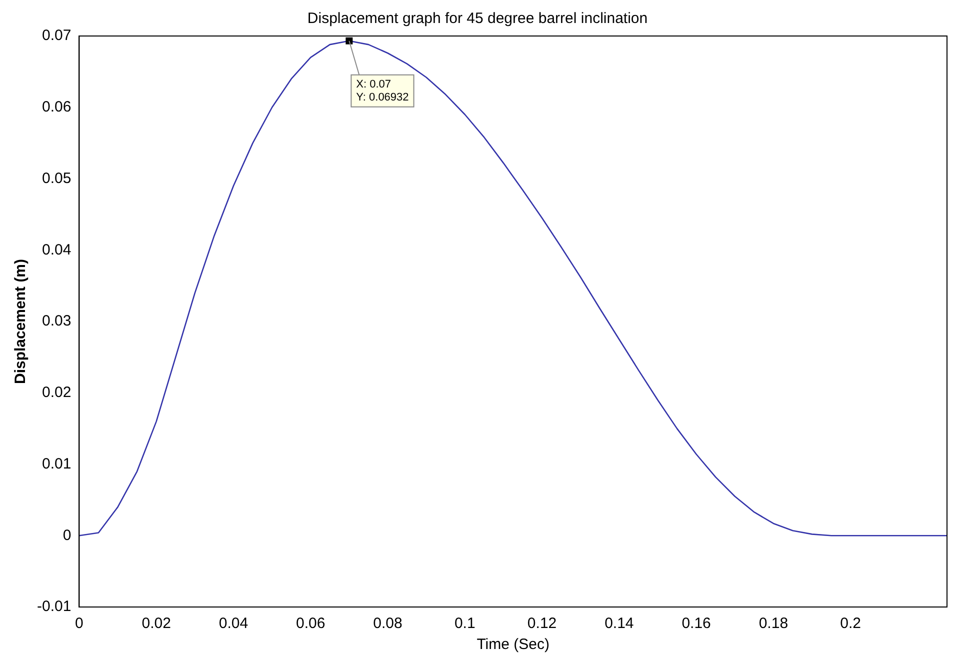 Image resolution: width=959 pixels, height=662 pixels. Describe the element at coordinates (57, 249) in the screenshot. I see `y-tick-label: 0.04` at that location.